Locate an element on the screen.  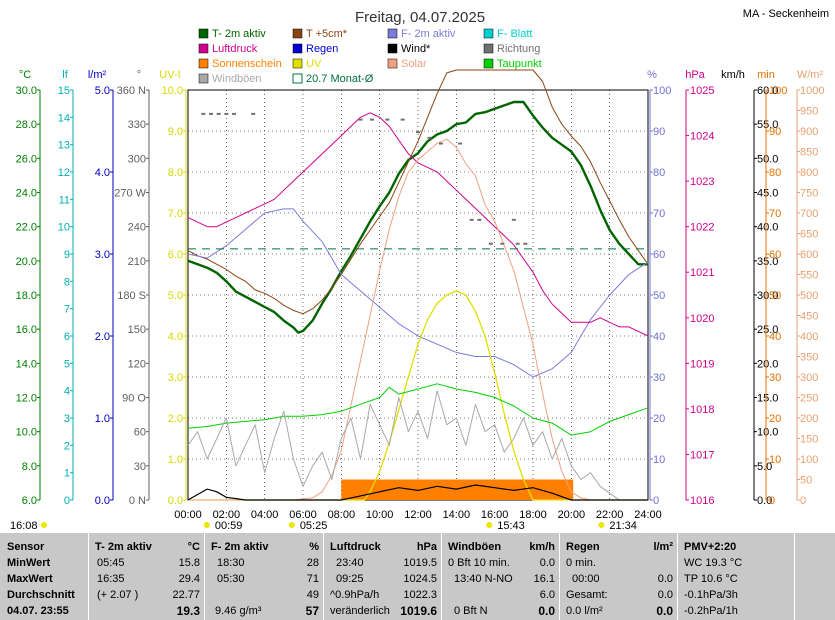
axis-label-hum-2: 80 is located at coordinates (659, 173).